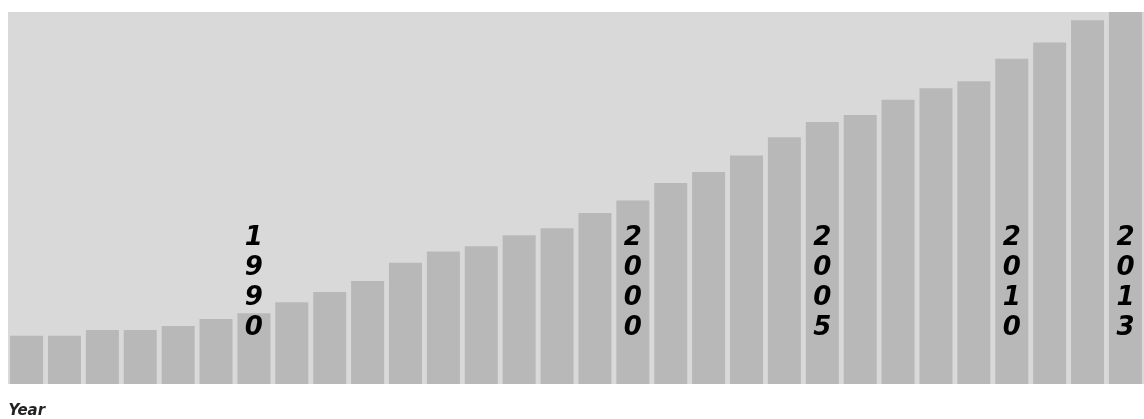 The height and width of the screenshot is (419, 1144). What do you see at coordinates (1011, 281) in the screenshot?
I see `x-tick-label: 2010` at bounding box center [1011, 281].